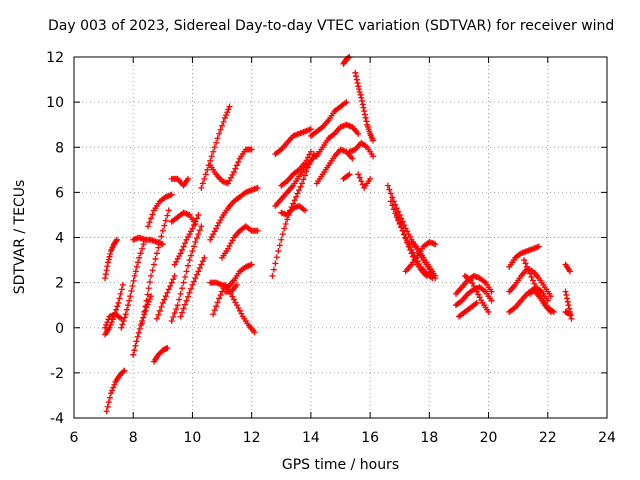 Image resolution: width=640 pixels, height=480 pixels. Describe the element at coordinates (346, 60) in the screenshot. I see `series-arc-af` at that location.